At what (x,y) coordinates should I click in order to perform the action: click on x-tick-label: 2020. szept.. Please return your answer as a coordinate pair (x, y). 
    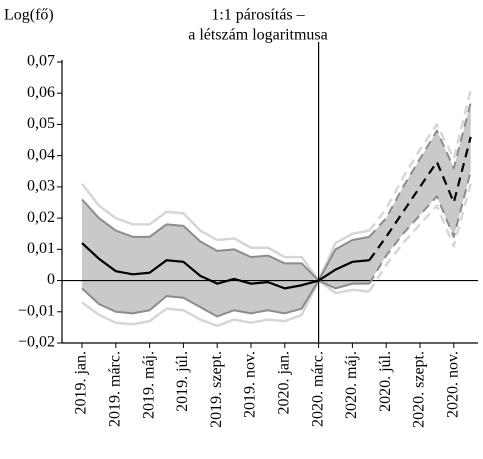
    Looking at the image, I should click on (419, 389).